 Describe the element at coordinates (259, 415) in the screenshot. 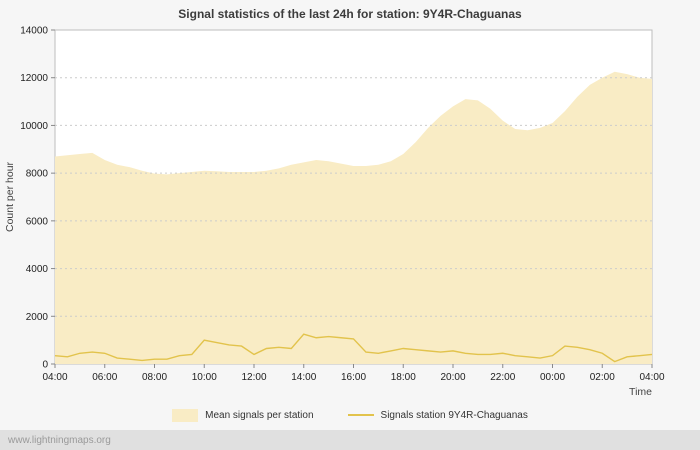

I see `legend-label-mean-signals: Mean signals per station` at that location.